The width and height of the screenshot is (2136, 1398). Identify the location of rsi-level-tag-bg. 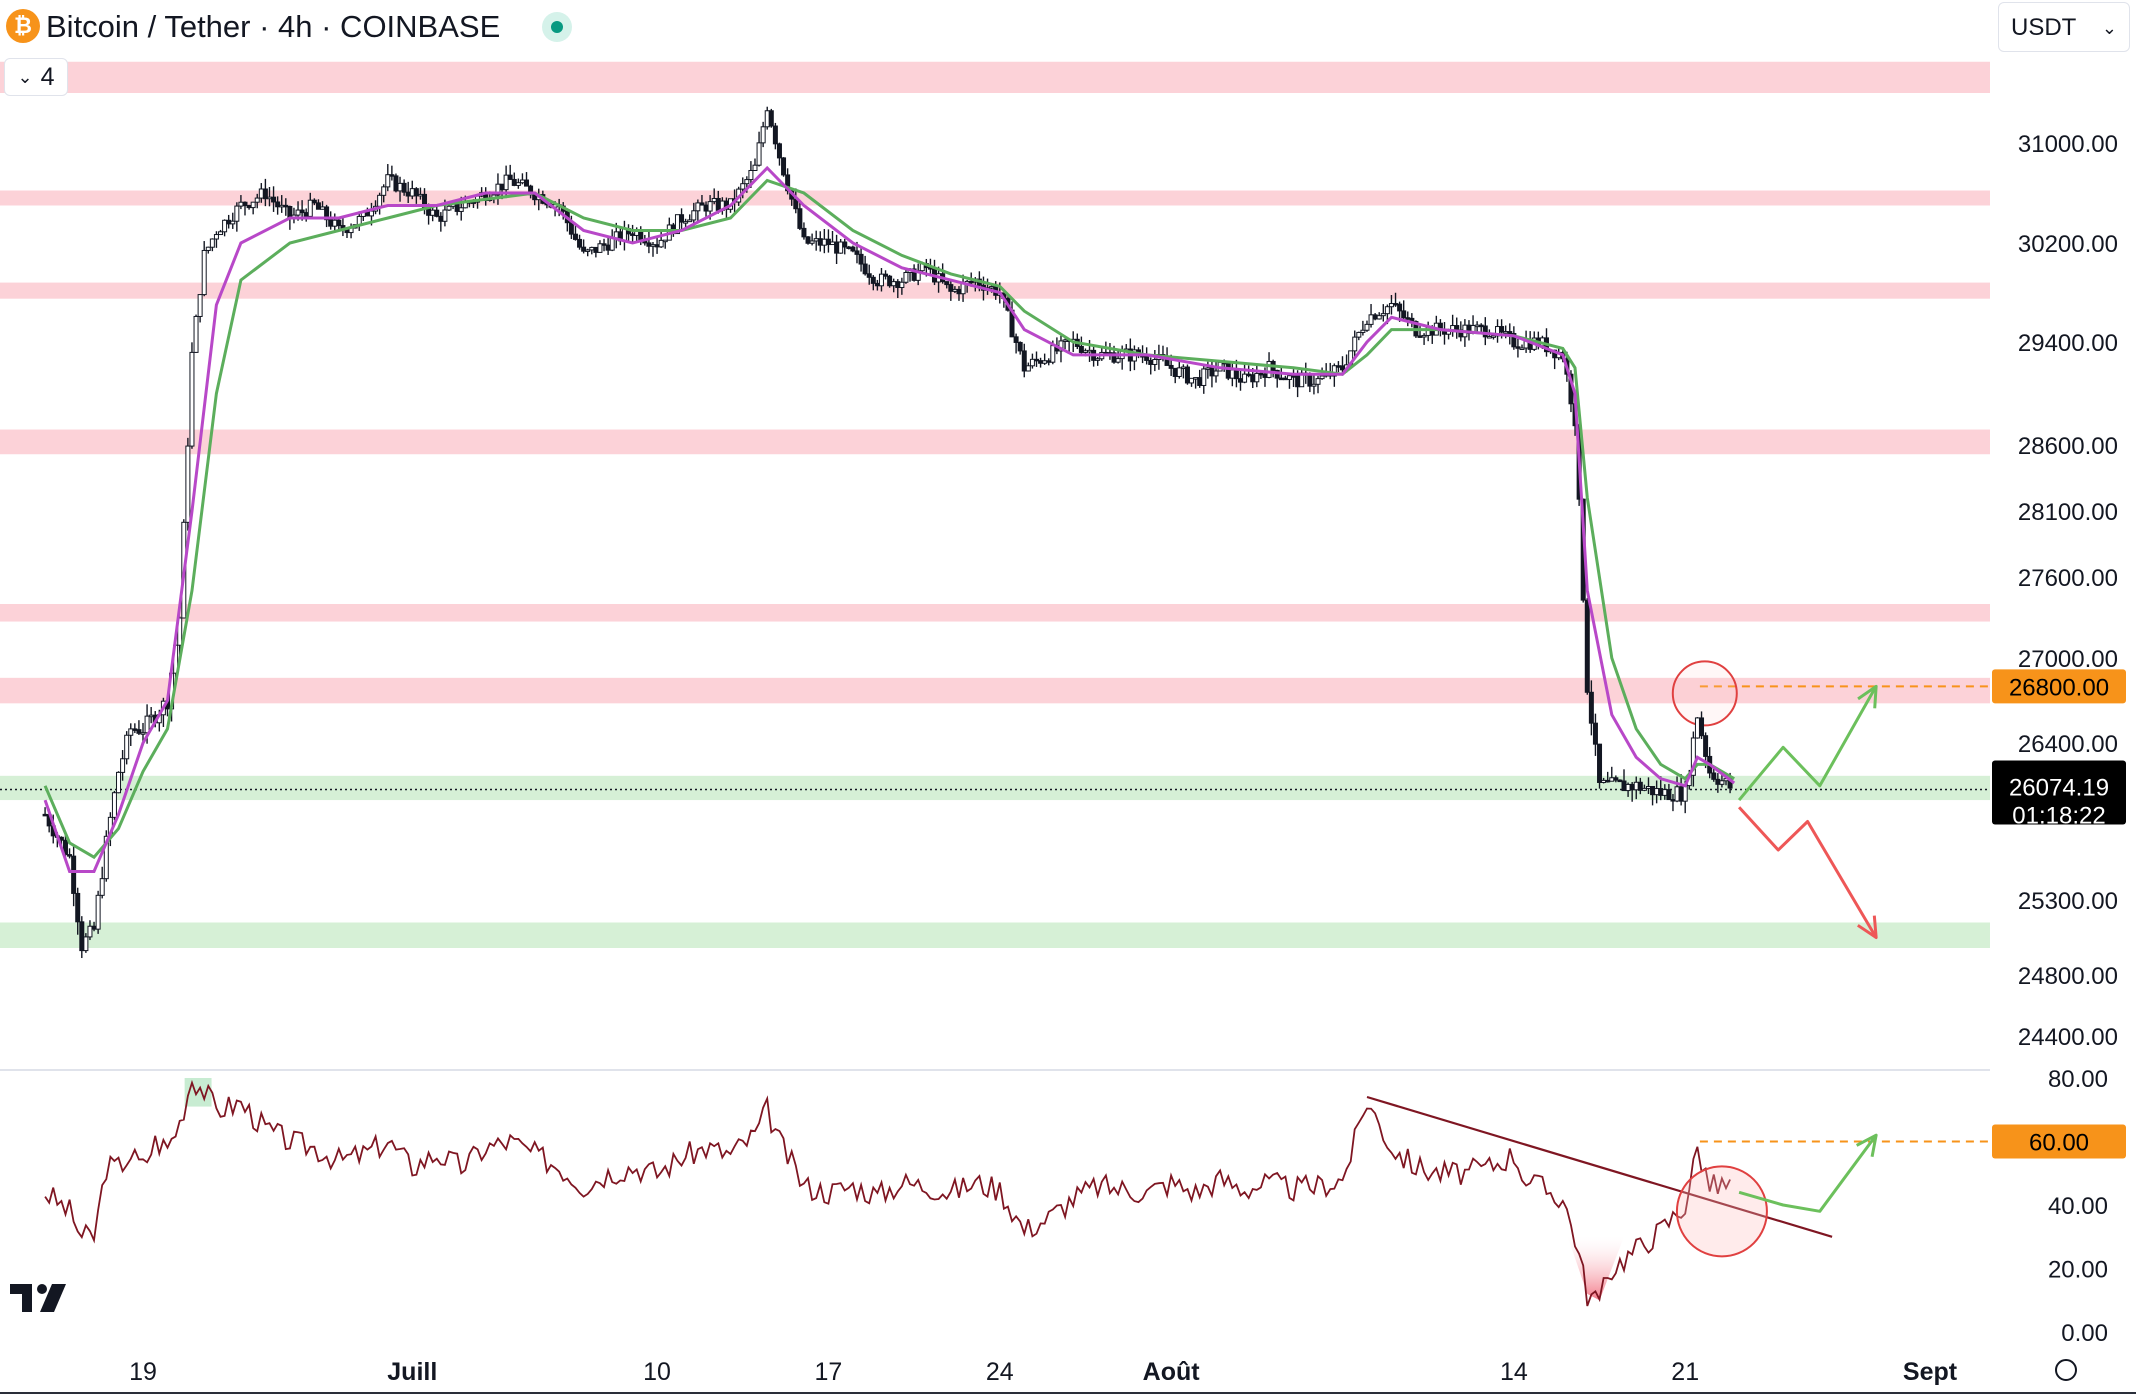
(2059, 1141).